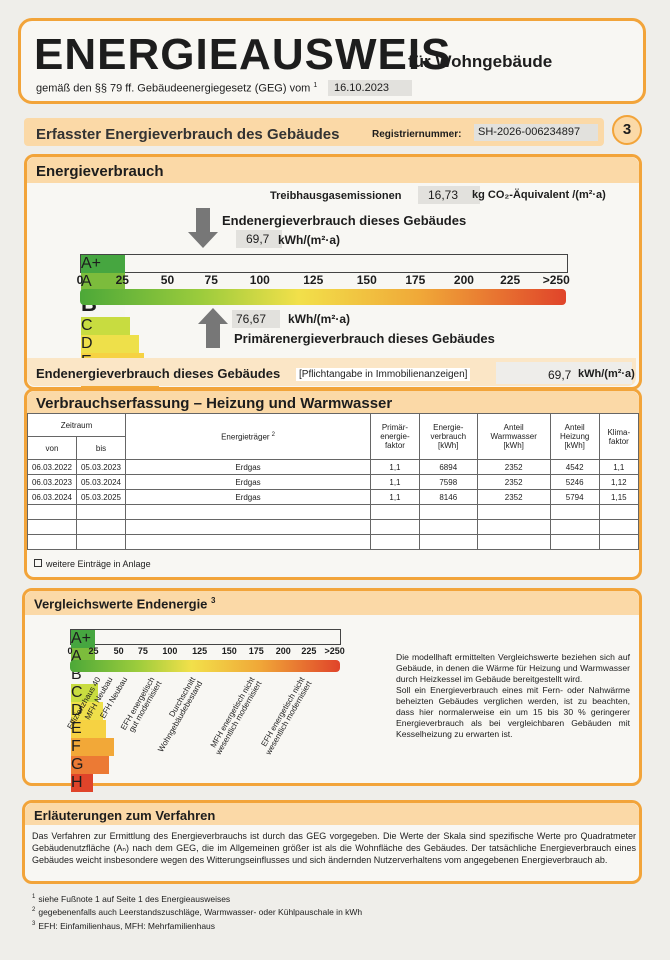  What do you see at coordinates (110, 344) in the screenshot?
I see `energy-class: D` at bounding box center [110, 344].